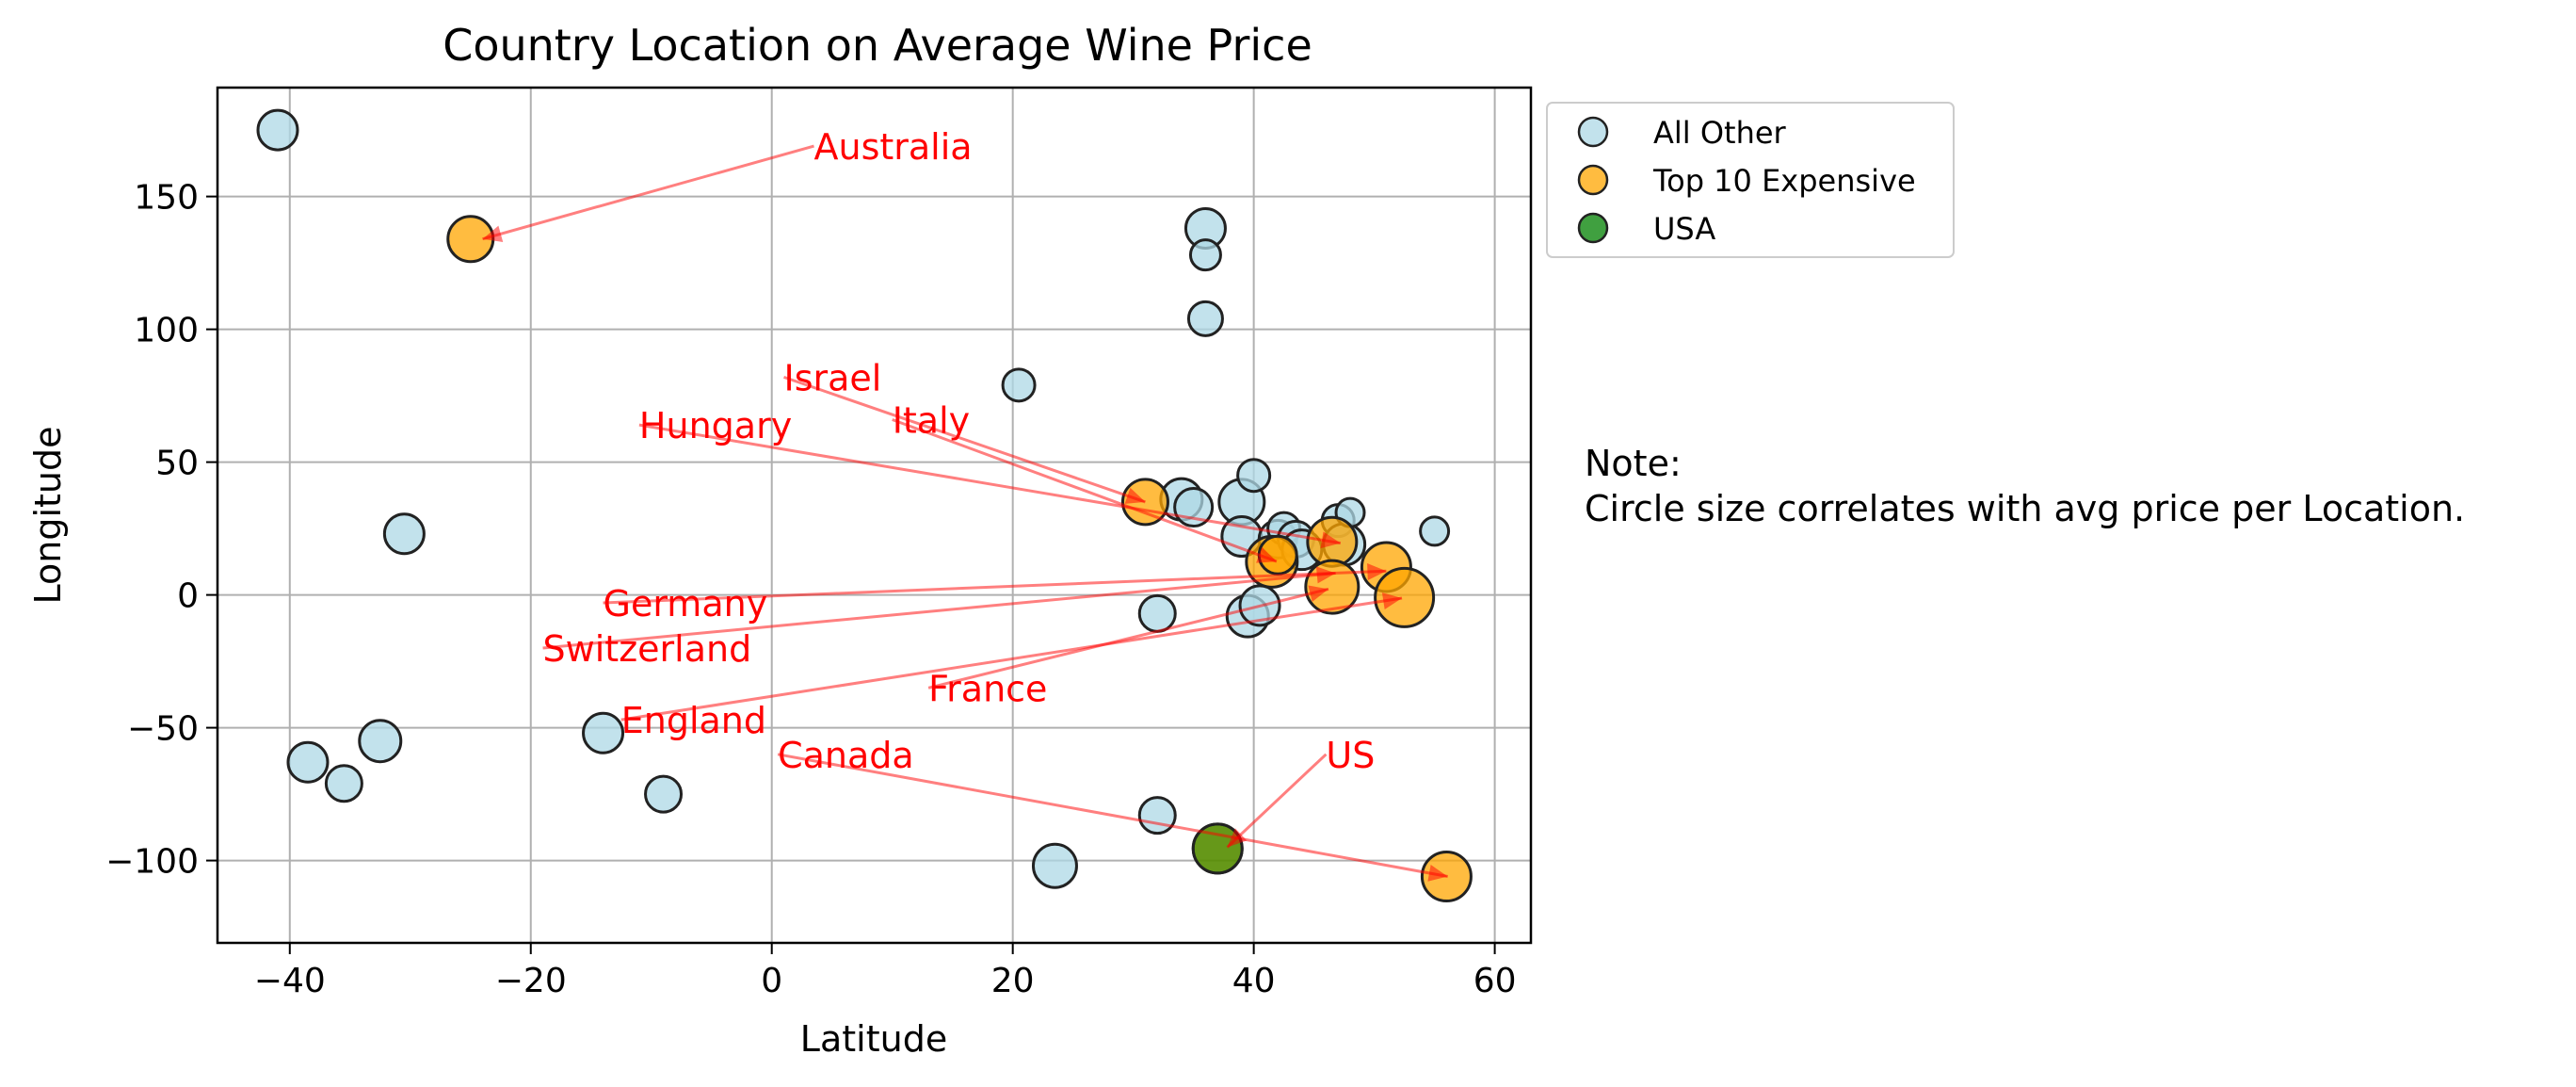  Describe the element at coordinates (166, 198) in the screenshot. I see `y-tick-label: 150` at that location.